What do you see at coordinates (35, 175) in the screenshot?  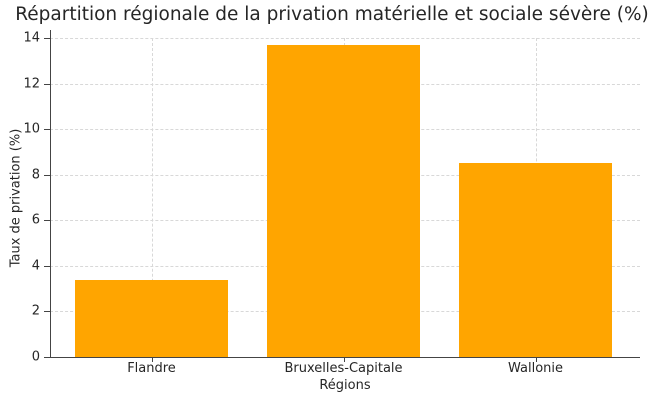 I see `y-tick-label: 8` at bounding box center [35, 175].